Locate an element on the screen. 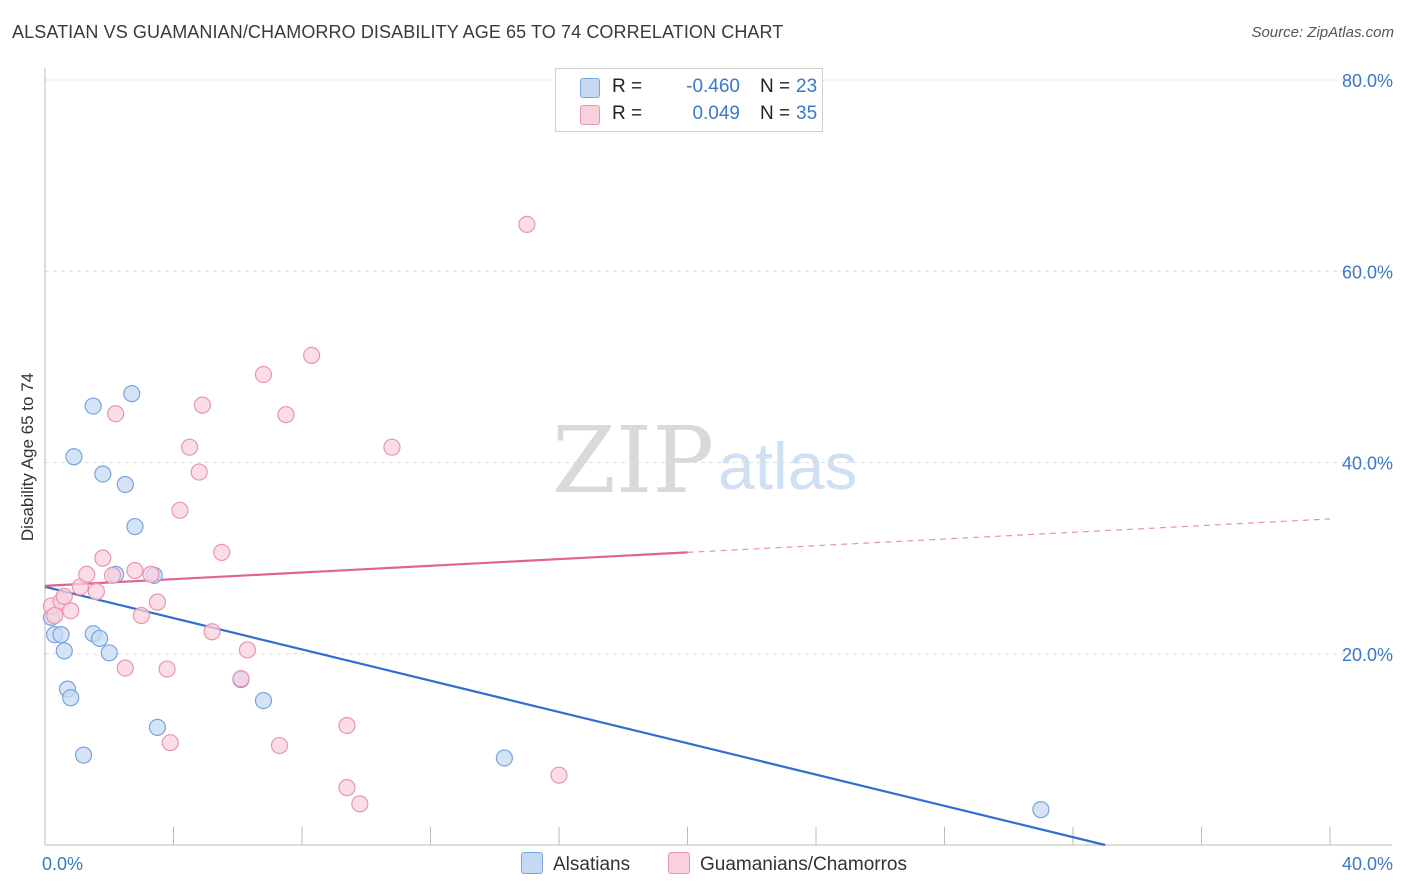 The height and width of the screenshot is (892, 1406). y-tick-label: 20.0% is located at coordinates (1367, 655).